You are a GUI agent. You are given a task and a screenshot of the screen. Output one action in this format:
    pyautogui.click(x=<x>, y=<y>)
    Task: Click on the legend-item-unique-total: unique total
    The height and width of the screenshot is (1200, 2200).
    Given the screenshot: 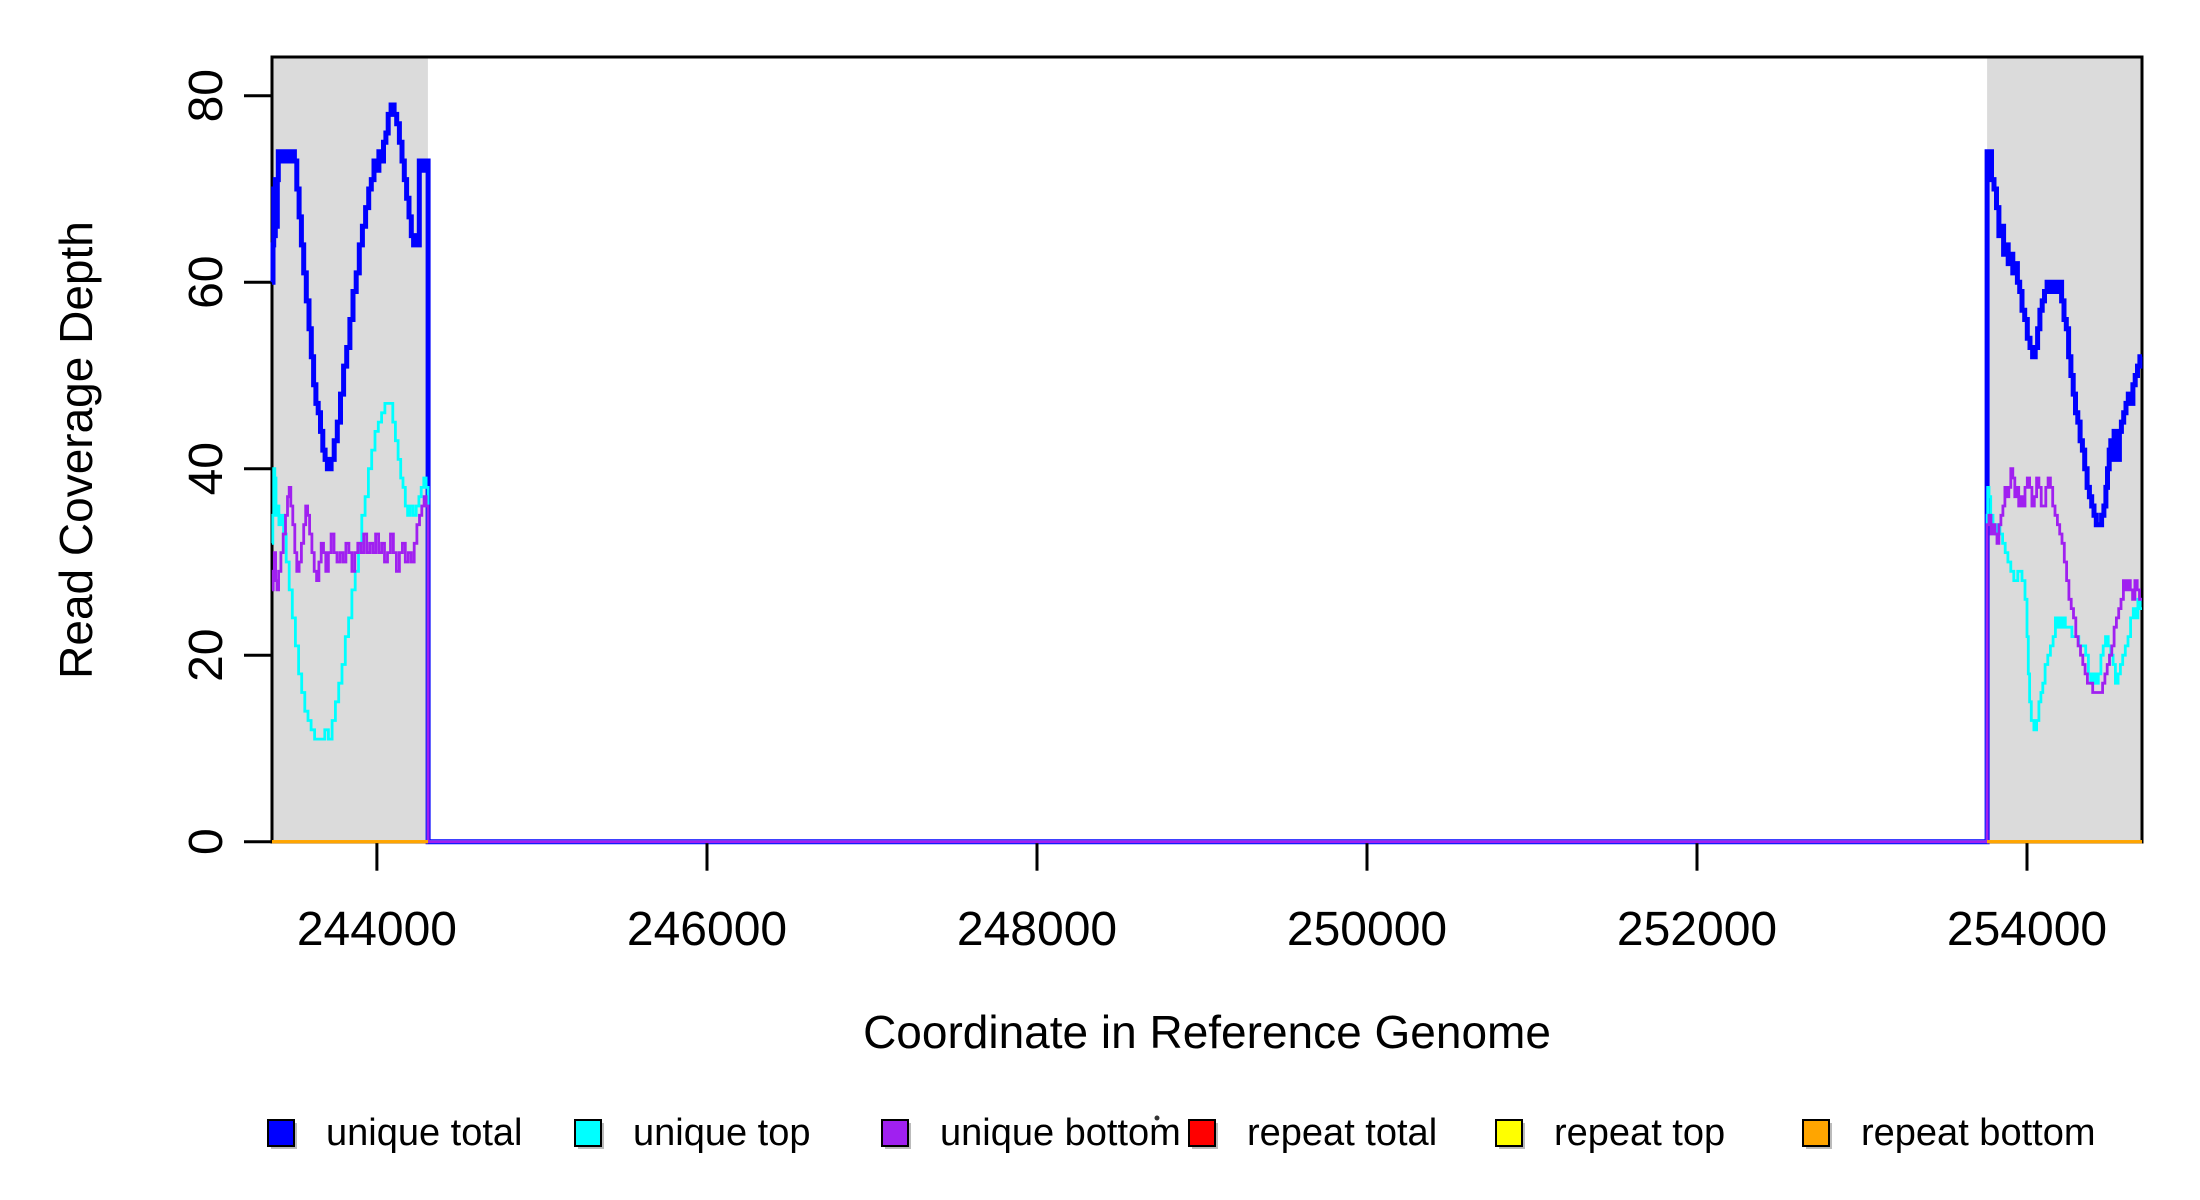 What is the action you would take?
    pyautogui.click(x=395, y=1133)
    